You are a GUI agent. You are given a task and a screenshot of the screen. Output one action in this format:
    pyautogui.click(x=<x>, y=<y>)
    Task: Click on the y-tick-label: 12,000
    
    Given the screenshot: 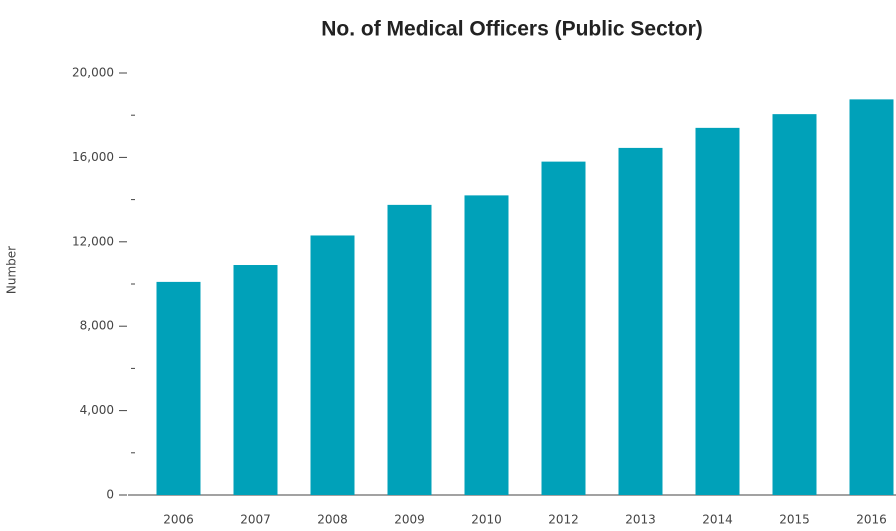 What is the action you would take?
    pyautogui.click(x=93, y=241)
    